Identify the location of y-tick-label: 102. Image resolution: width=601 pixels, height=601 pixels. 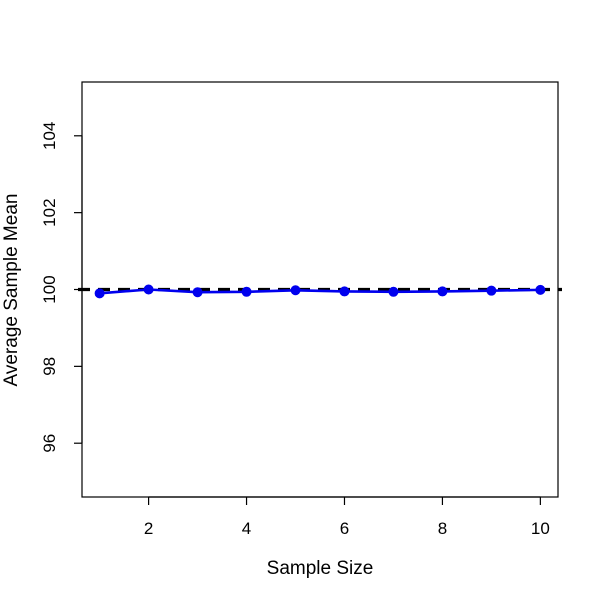
(49, 212).